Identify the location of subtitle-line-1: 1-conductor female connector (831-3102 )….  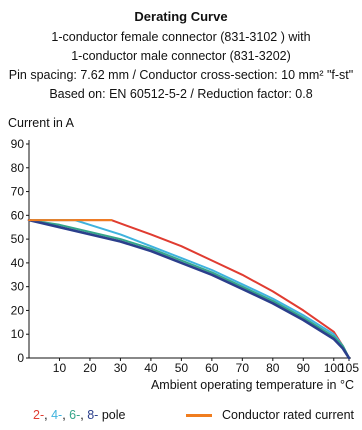
(181, 37).